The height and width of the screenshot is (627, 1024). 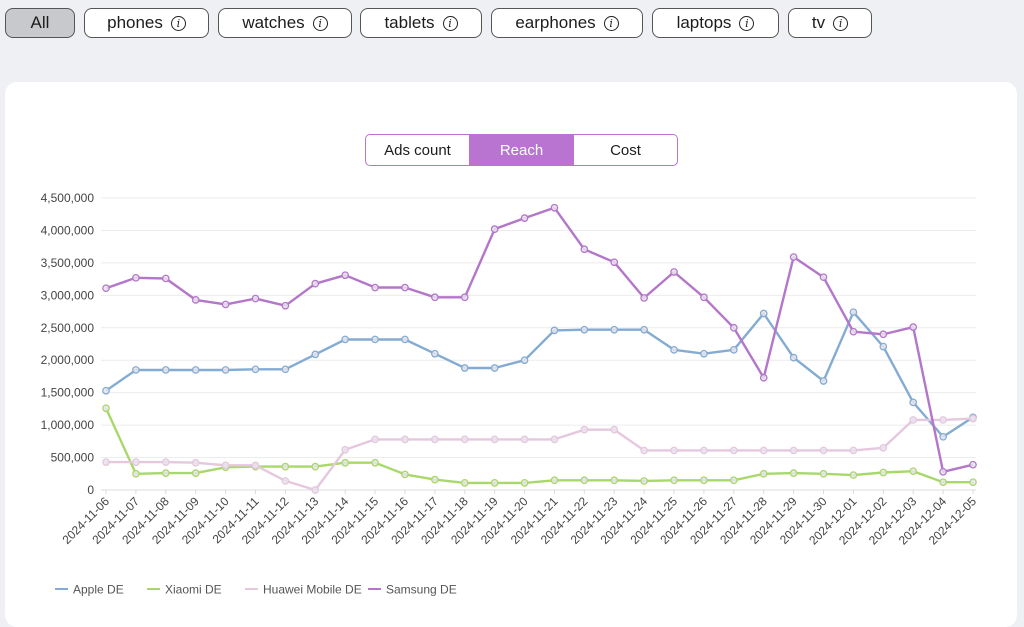 I want to click on category-label: tv, so click(x=818, y=22).